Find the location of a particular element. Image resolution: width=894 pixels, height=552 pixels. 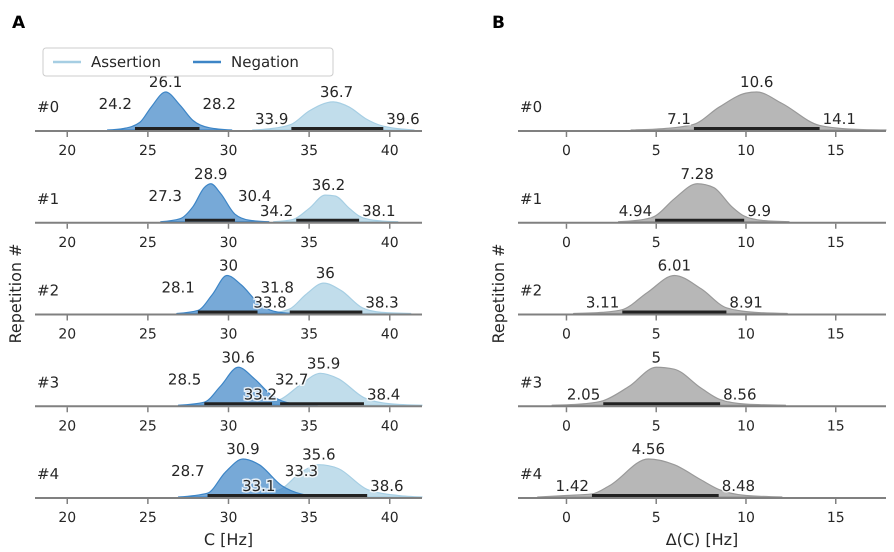

annotation: 28.1 is located at coordinates (178, 287).